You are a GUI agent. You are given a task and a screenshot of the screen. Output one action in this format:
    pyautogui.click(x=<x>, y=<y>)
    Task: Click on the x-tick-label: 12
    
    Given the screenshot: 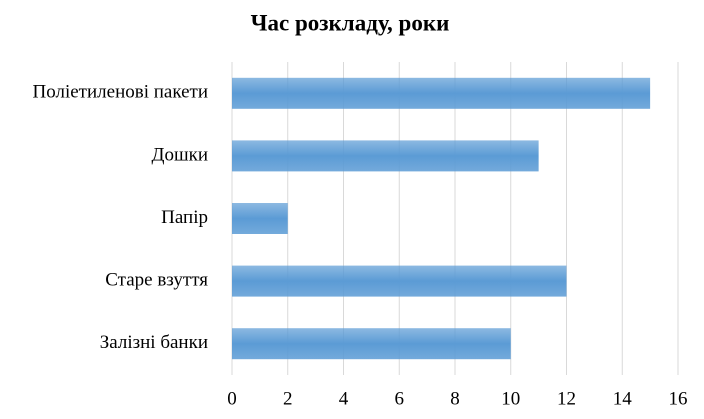 What is the action you would take?
    pyautogui.click(x=566, y=398)
    